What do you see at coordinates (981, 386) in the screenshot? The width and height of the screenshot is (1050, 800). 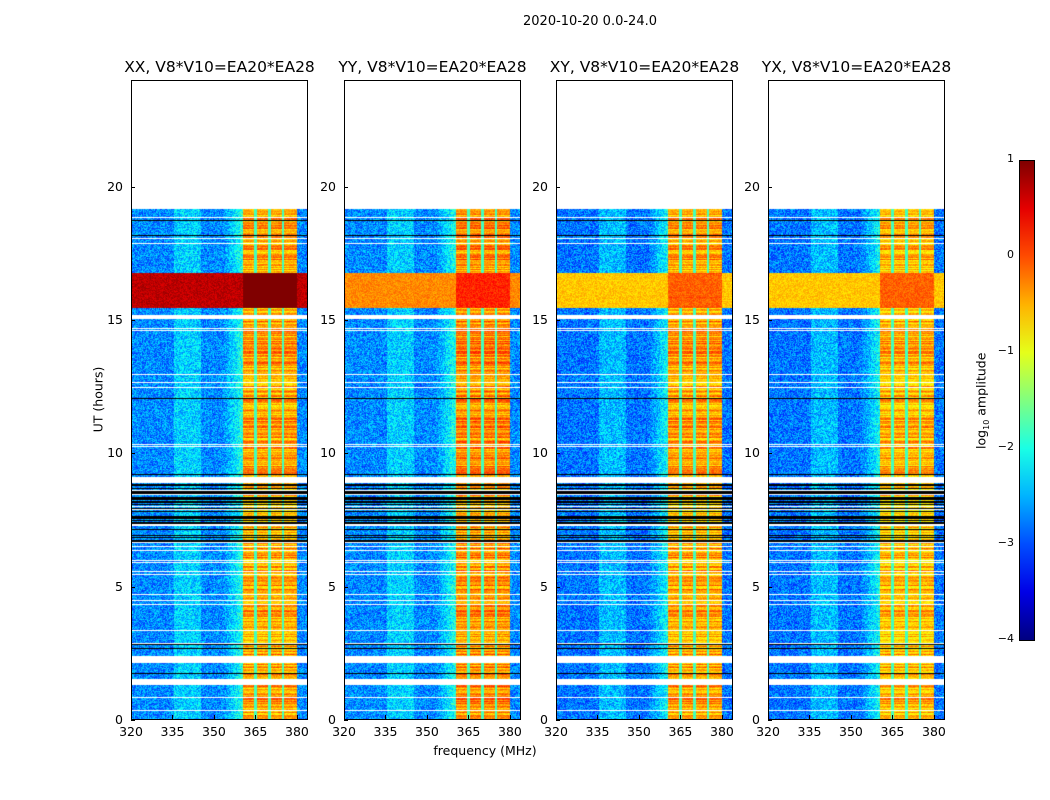 I see `colorbar-label-rest: amplitude` at bounding box center [981, 386].